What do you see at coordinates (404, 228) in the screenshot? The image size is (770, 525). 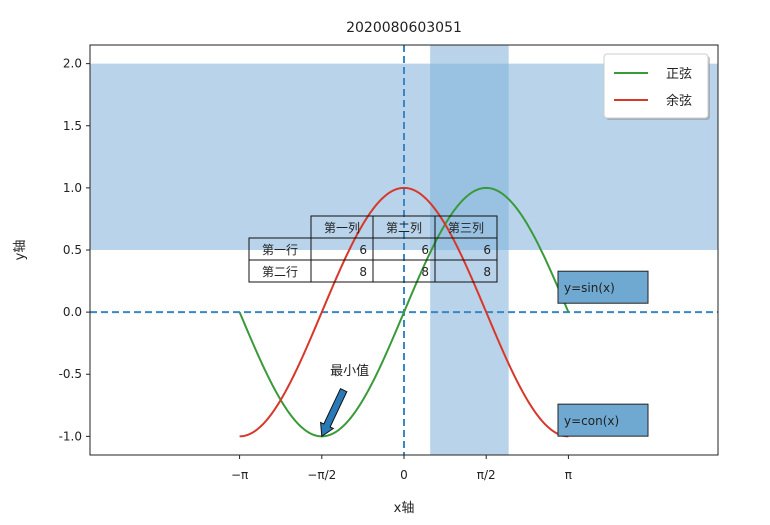 I see `table-column-header: 第二列` at bounding box center [404, 228].